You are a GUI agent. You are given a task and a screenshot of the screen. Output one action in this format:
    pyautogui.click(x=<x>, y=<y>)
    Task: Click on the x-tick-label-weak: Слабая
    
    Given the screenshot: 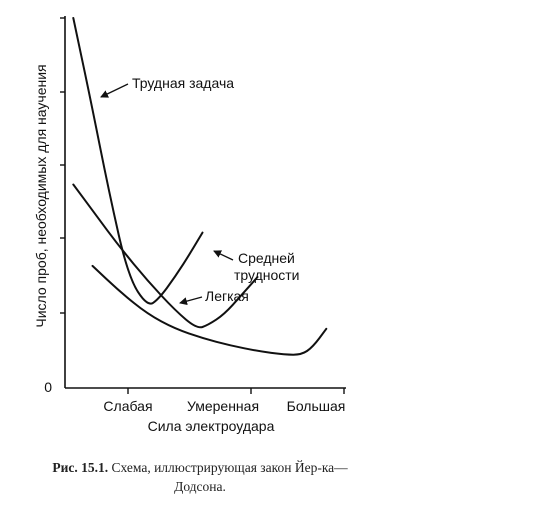 What is the action you would take?
    pyautogui.click(x=127, y=406)
    